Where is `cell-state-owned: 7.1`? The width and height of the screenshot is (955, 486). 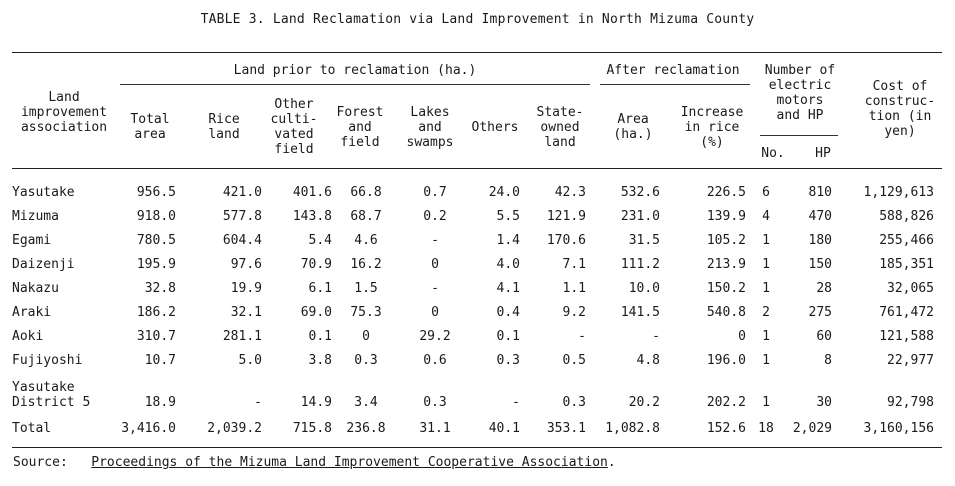 cell-state-owned: 7.1 is located at coordinates (574, 264).